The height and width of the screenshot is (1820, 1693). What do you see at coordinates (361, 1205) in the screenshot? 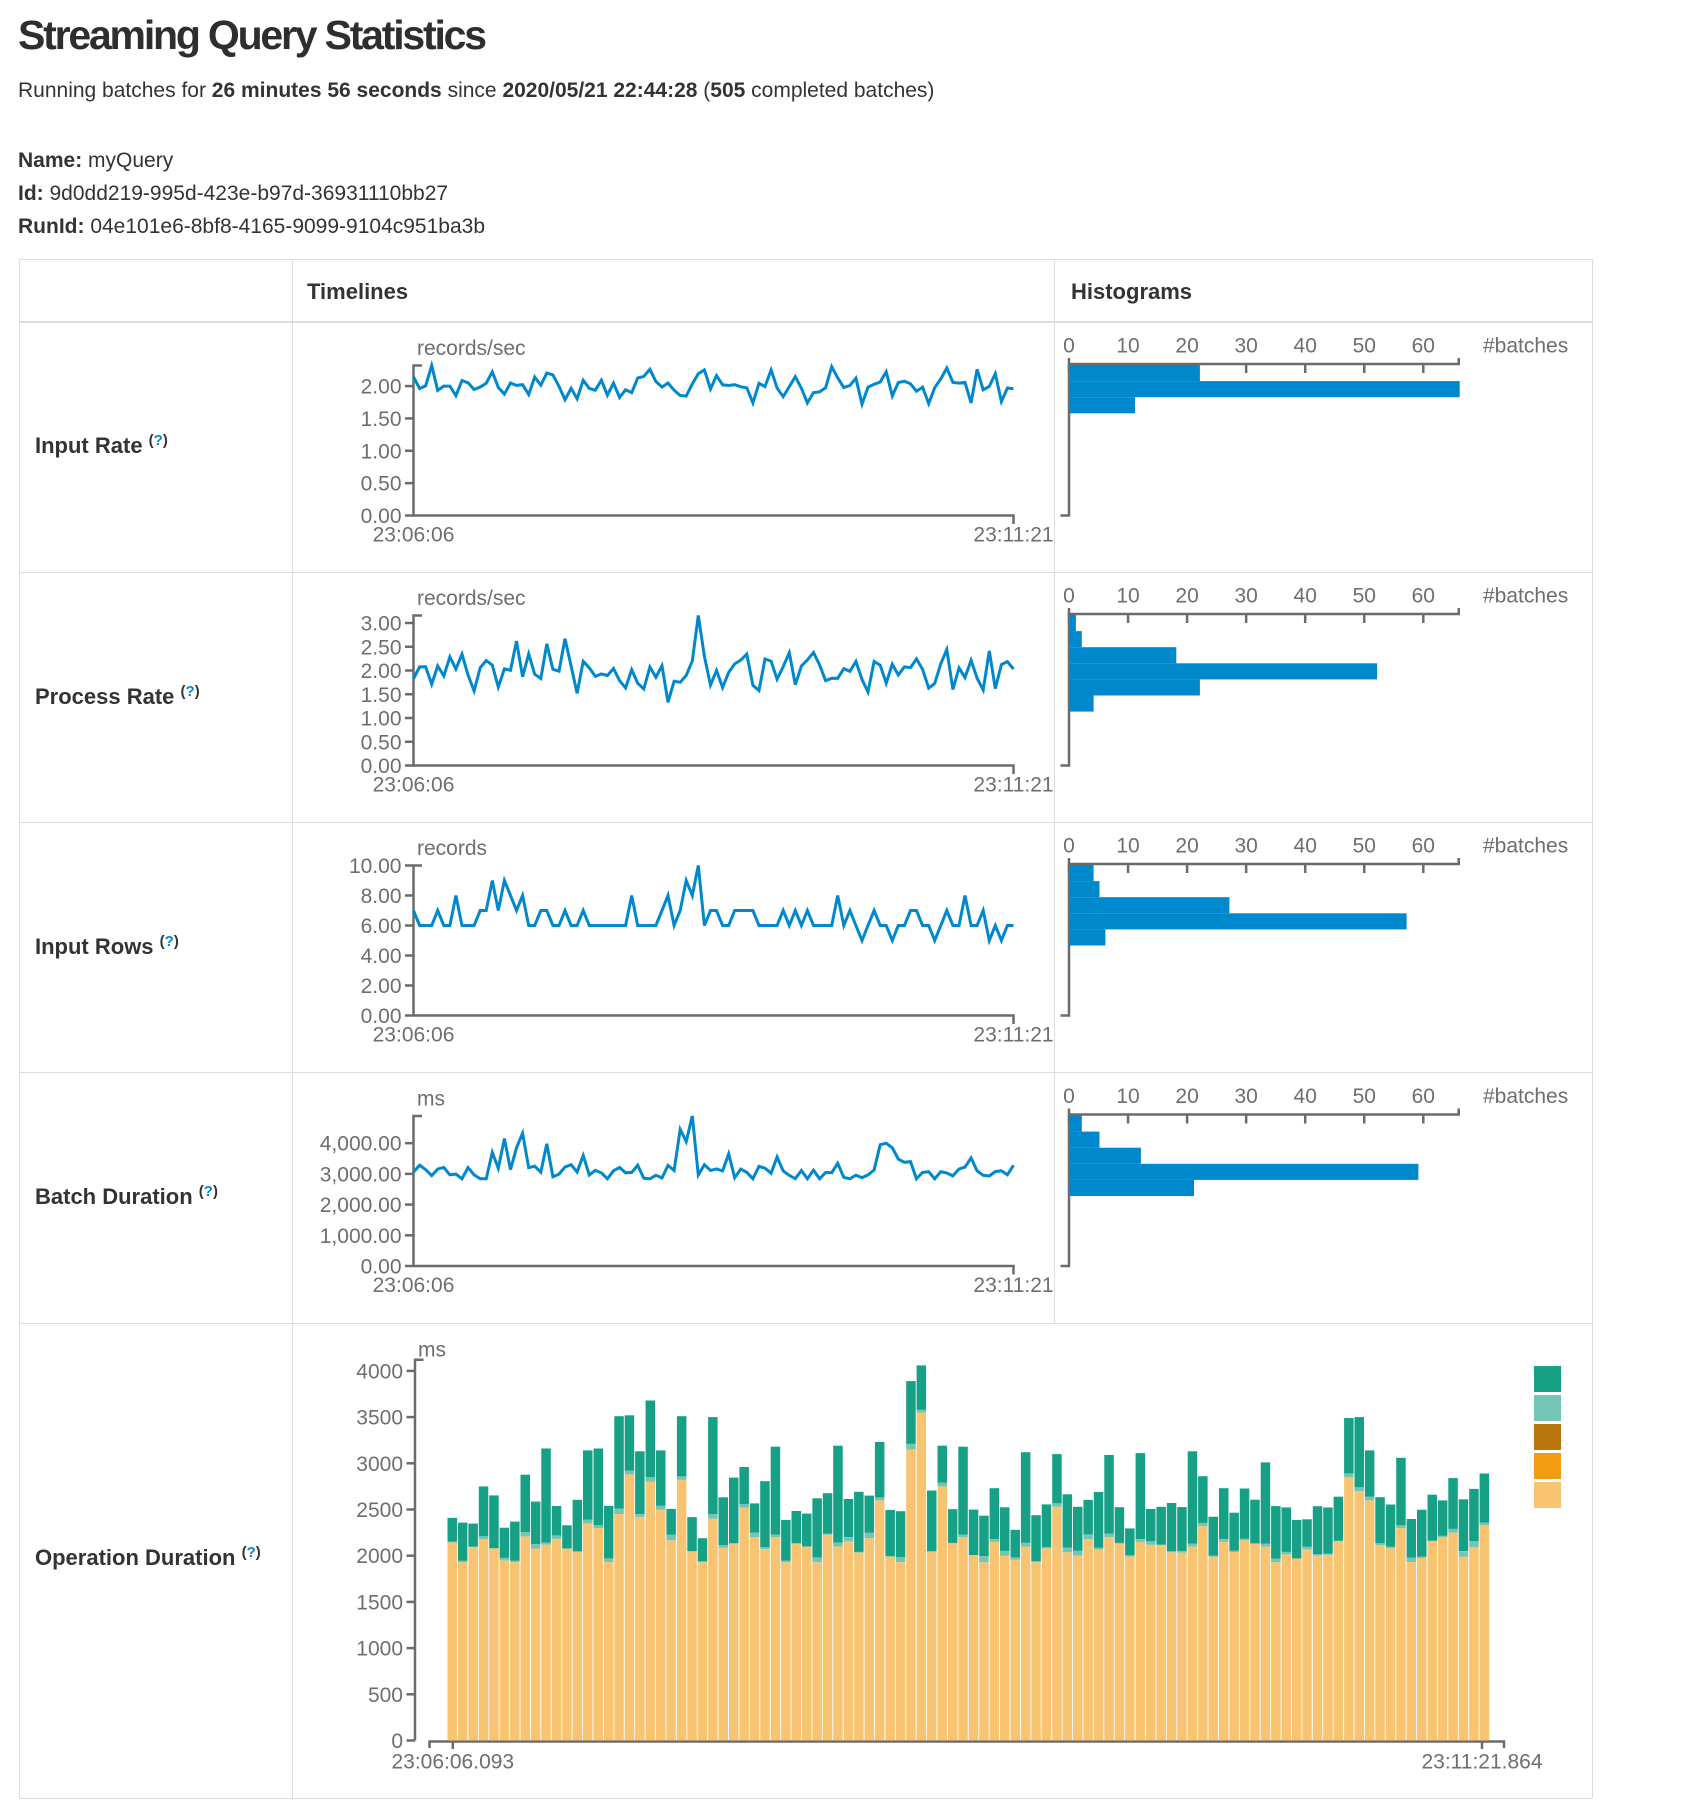
I see `svg-text: 2,000.00` at bounding box center [361, 1205].